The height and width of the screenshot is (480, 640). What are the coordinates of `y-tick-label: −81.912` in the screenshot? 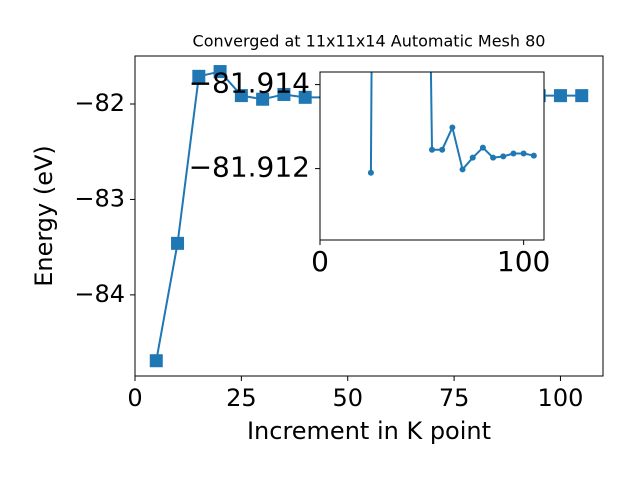 It's located at (249, 167).